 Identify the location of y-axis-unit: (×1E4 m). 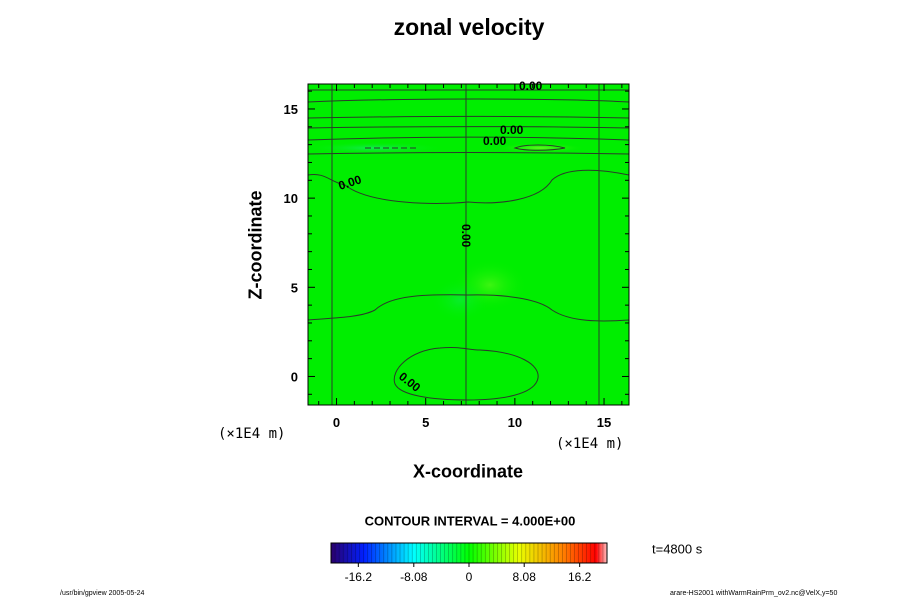
(252, 434).